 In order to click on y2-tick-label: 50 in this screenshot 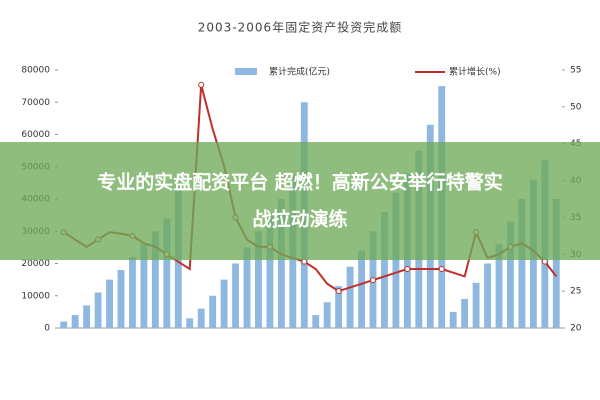, I will do `click(576, 107)`.